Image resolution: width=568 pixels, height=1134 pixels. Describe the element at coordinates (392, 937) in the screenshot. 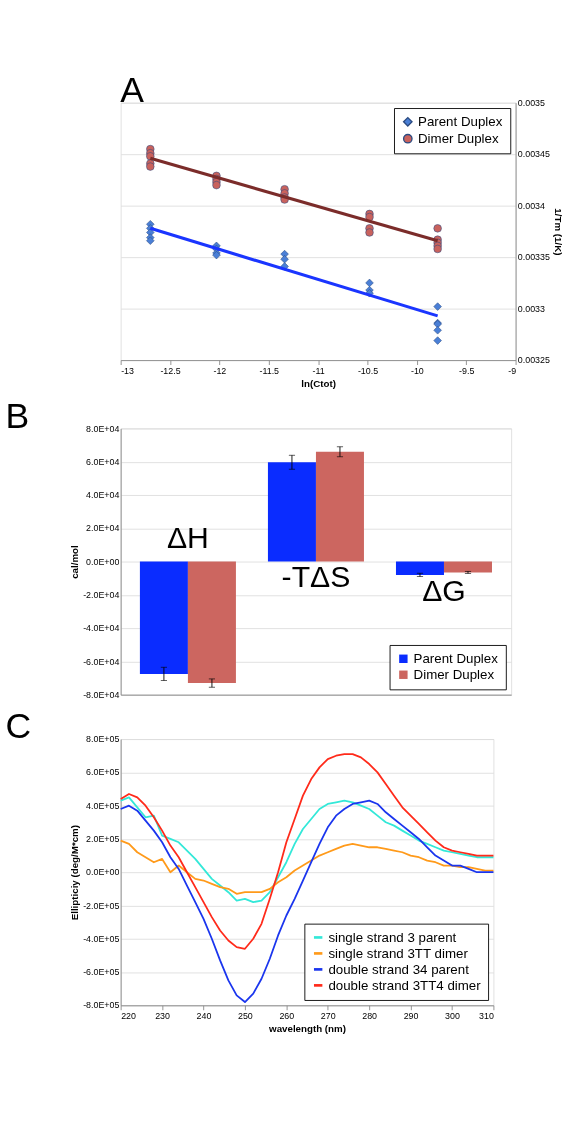

I see `legend-label: single strand 3 parent` at that location.